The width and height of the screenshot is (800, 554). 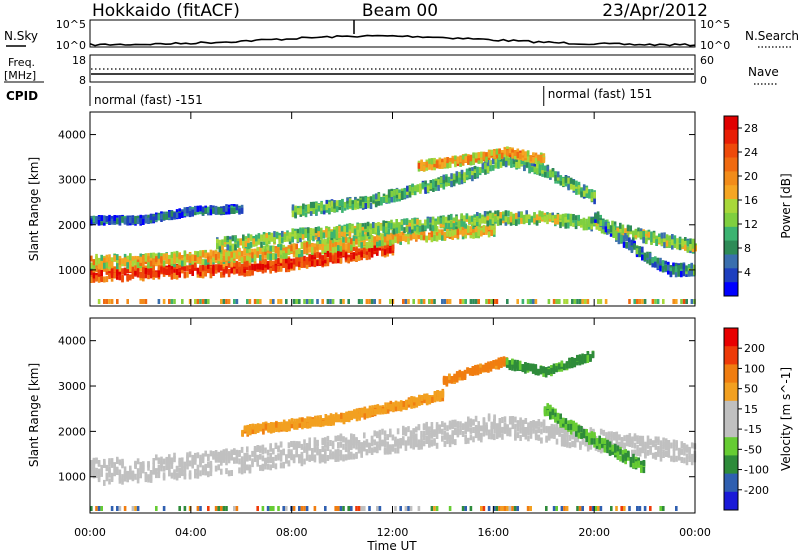 I want to click on colorbar-swatch, so click(x=731, y=206).